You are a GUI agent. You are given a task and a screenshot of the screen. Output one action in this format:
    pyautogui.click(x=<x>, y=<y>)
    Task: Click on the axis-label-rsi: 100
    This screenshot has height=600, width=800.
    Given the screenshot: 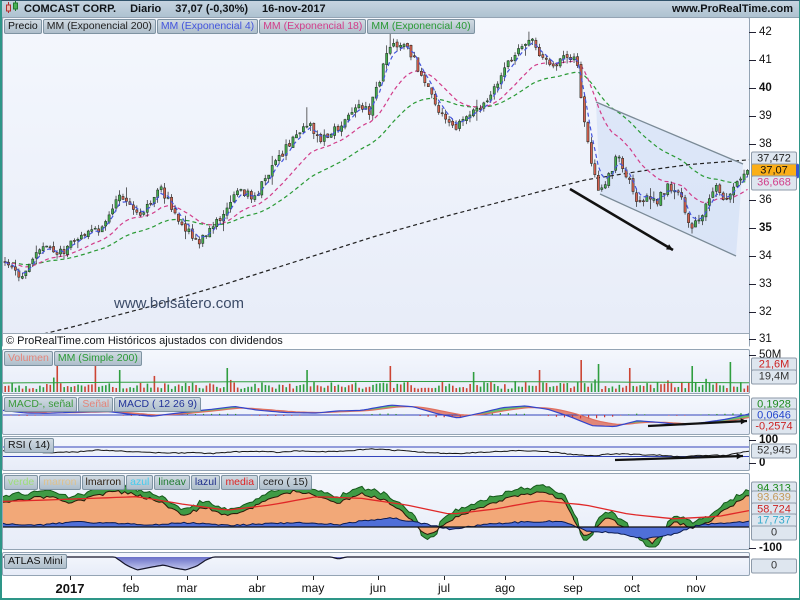 What is the action you would take?
    pyautogui.click(x=769, y=440)
    